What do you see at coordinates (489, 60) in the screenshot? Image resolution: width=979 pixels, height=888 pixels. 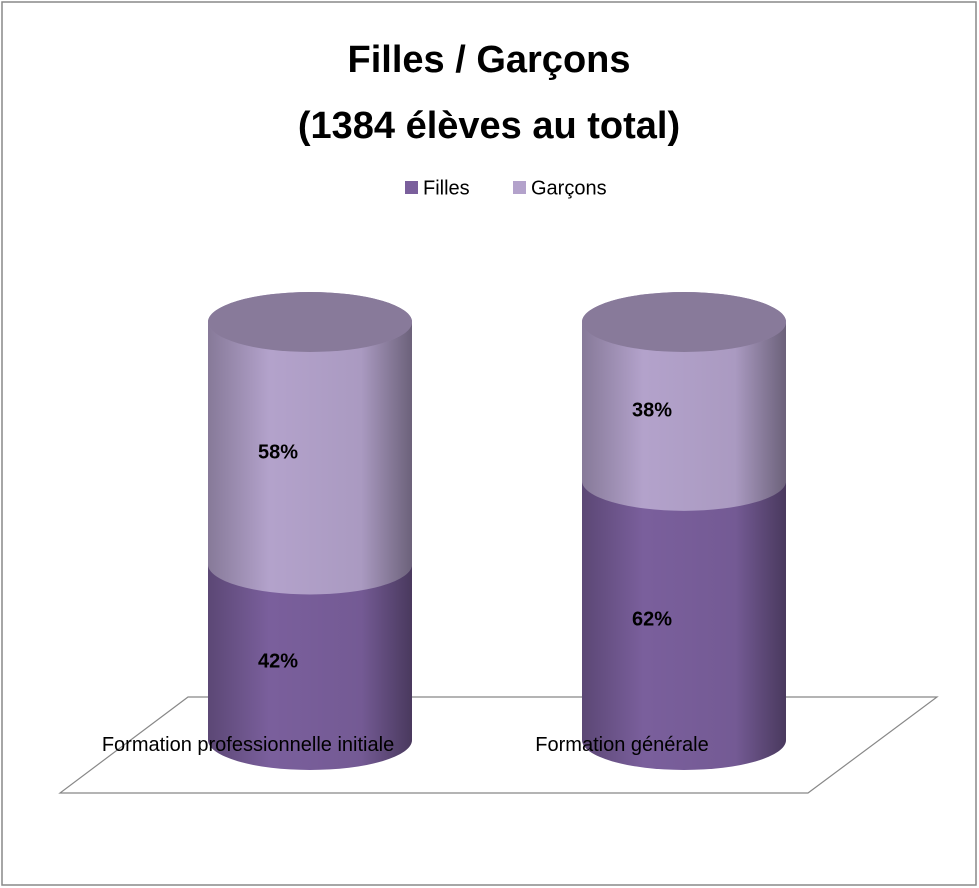 I see `chart-title: Filles / Garçons` at bounding box center [489, 60].